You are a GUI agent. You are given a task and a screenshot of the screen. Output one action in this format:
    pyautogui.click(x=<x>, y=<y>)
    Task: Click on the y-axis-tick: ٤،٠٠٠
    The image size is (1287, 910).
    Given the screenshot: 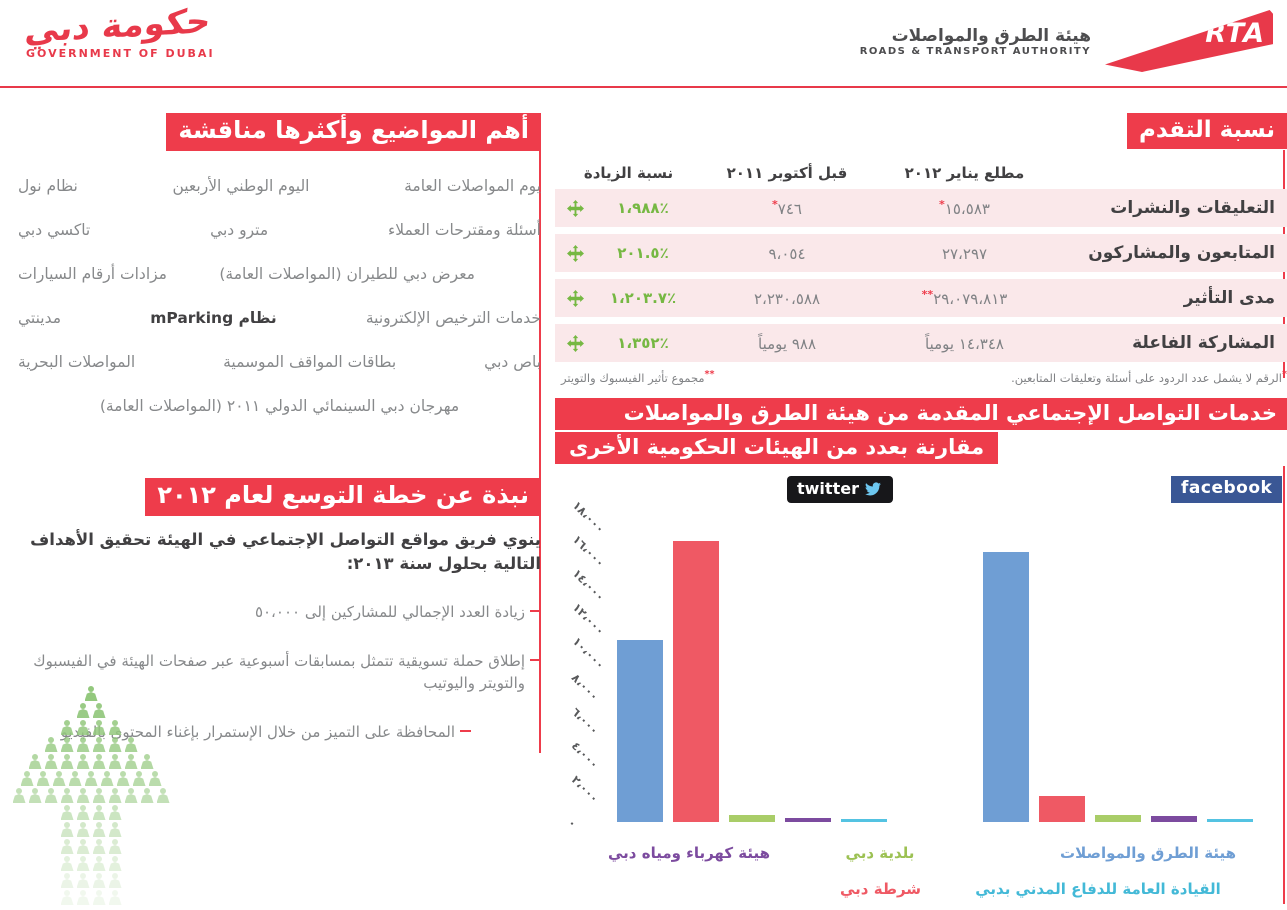 What is the action you would take?
    pyautogui.click(x=585, y=755)
    